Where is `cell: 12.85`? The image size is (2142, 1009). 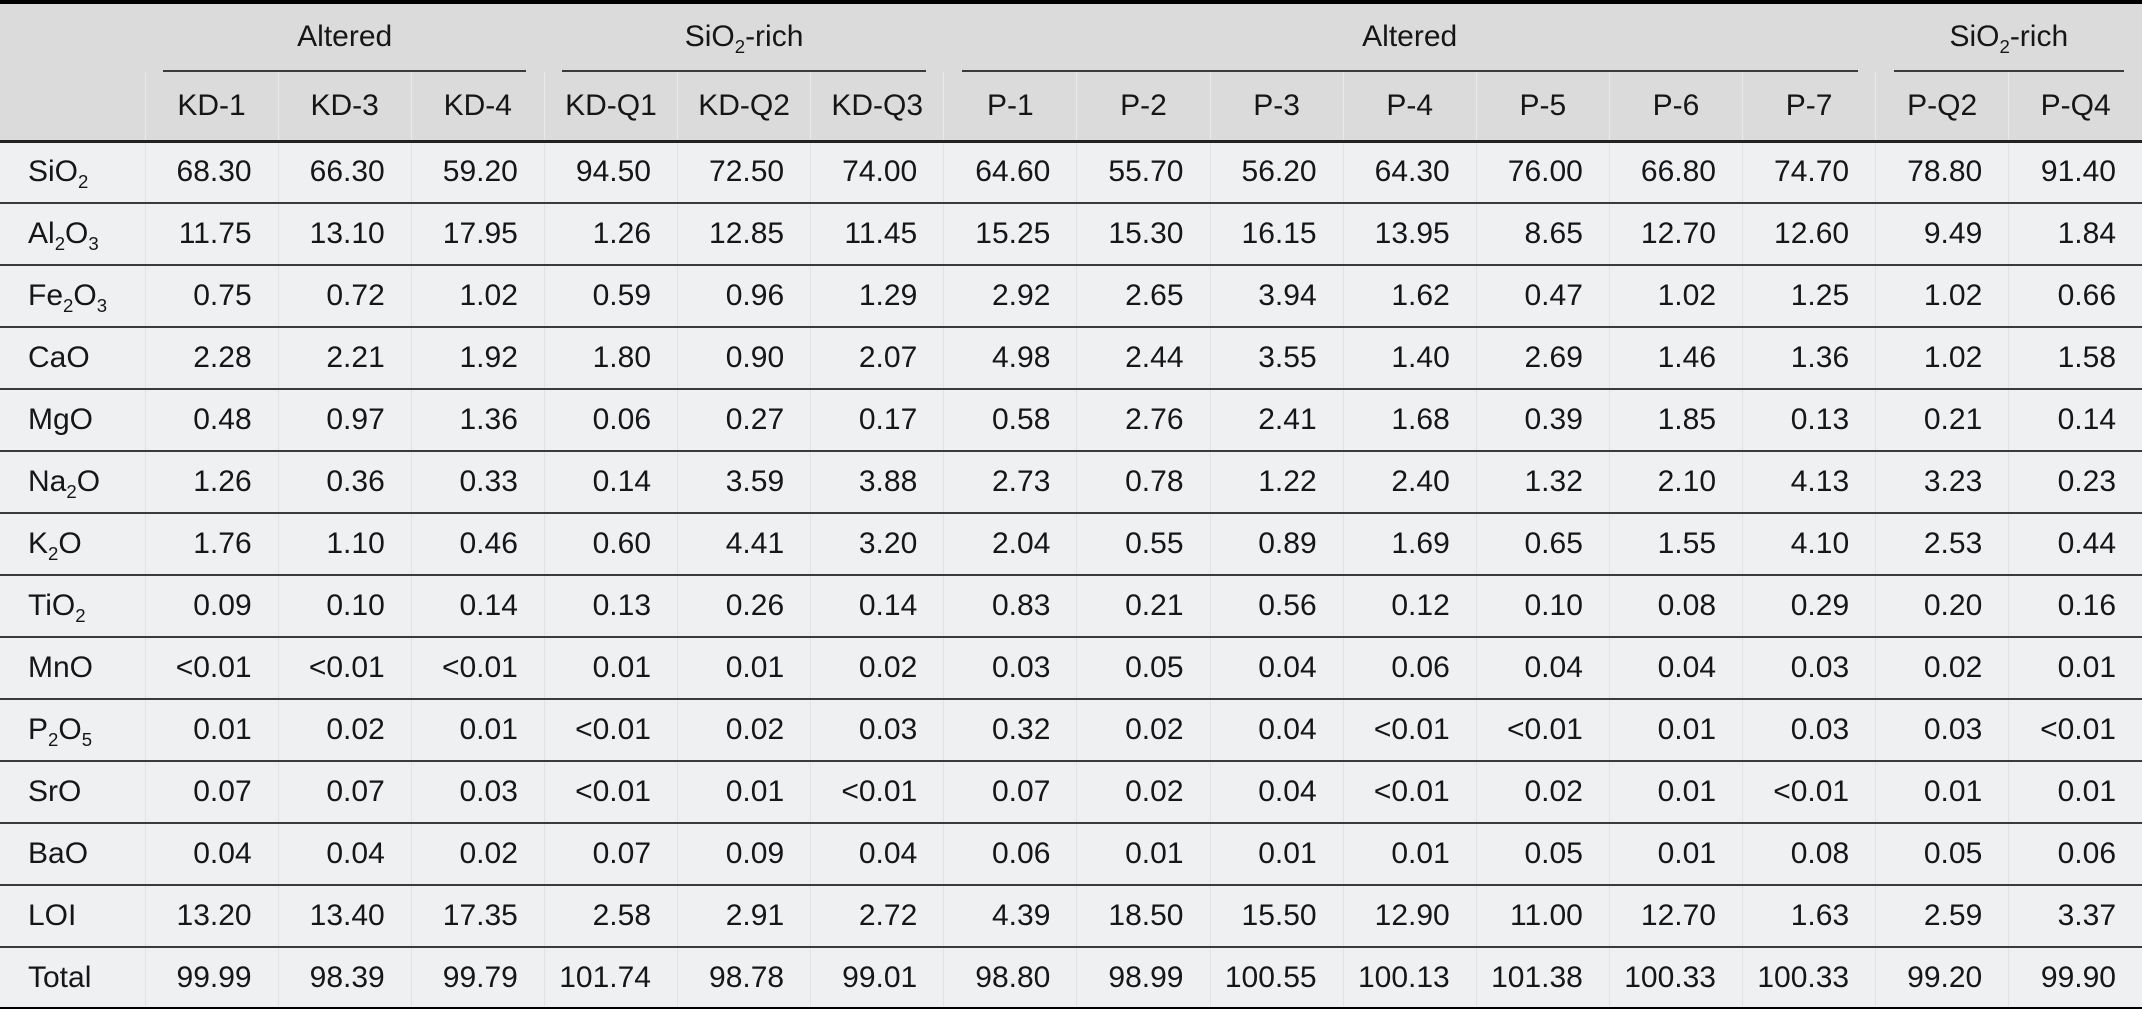 cell: 12.85 is located at coordinates (743, 234).